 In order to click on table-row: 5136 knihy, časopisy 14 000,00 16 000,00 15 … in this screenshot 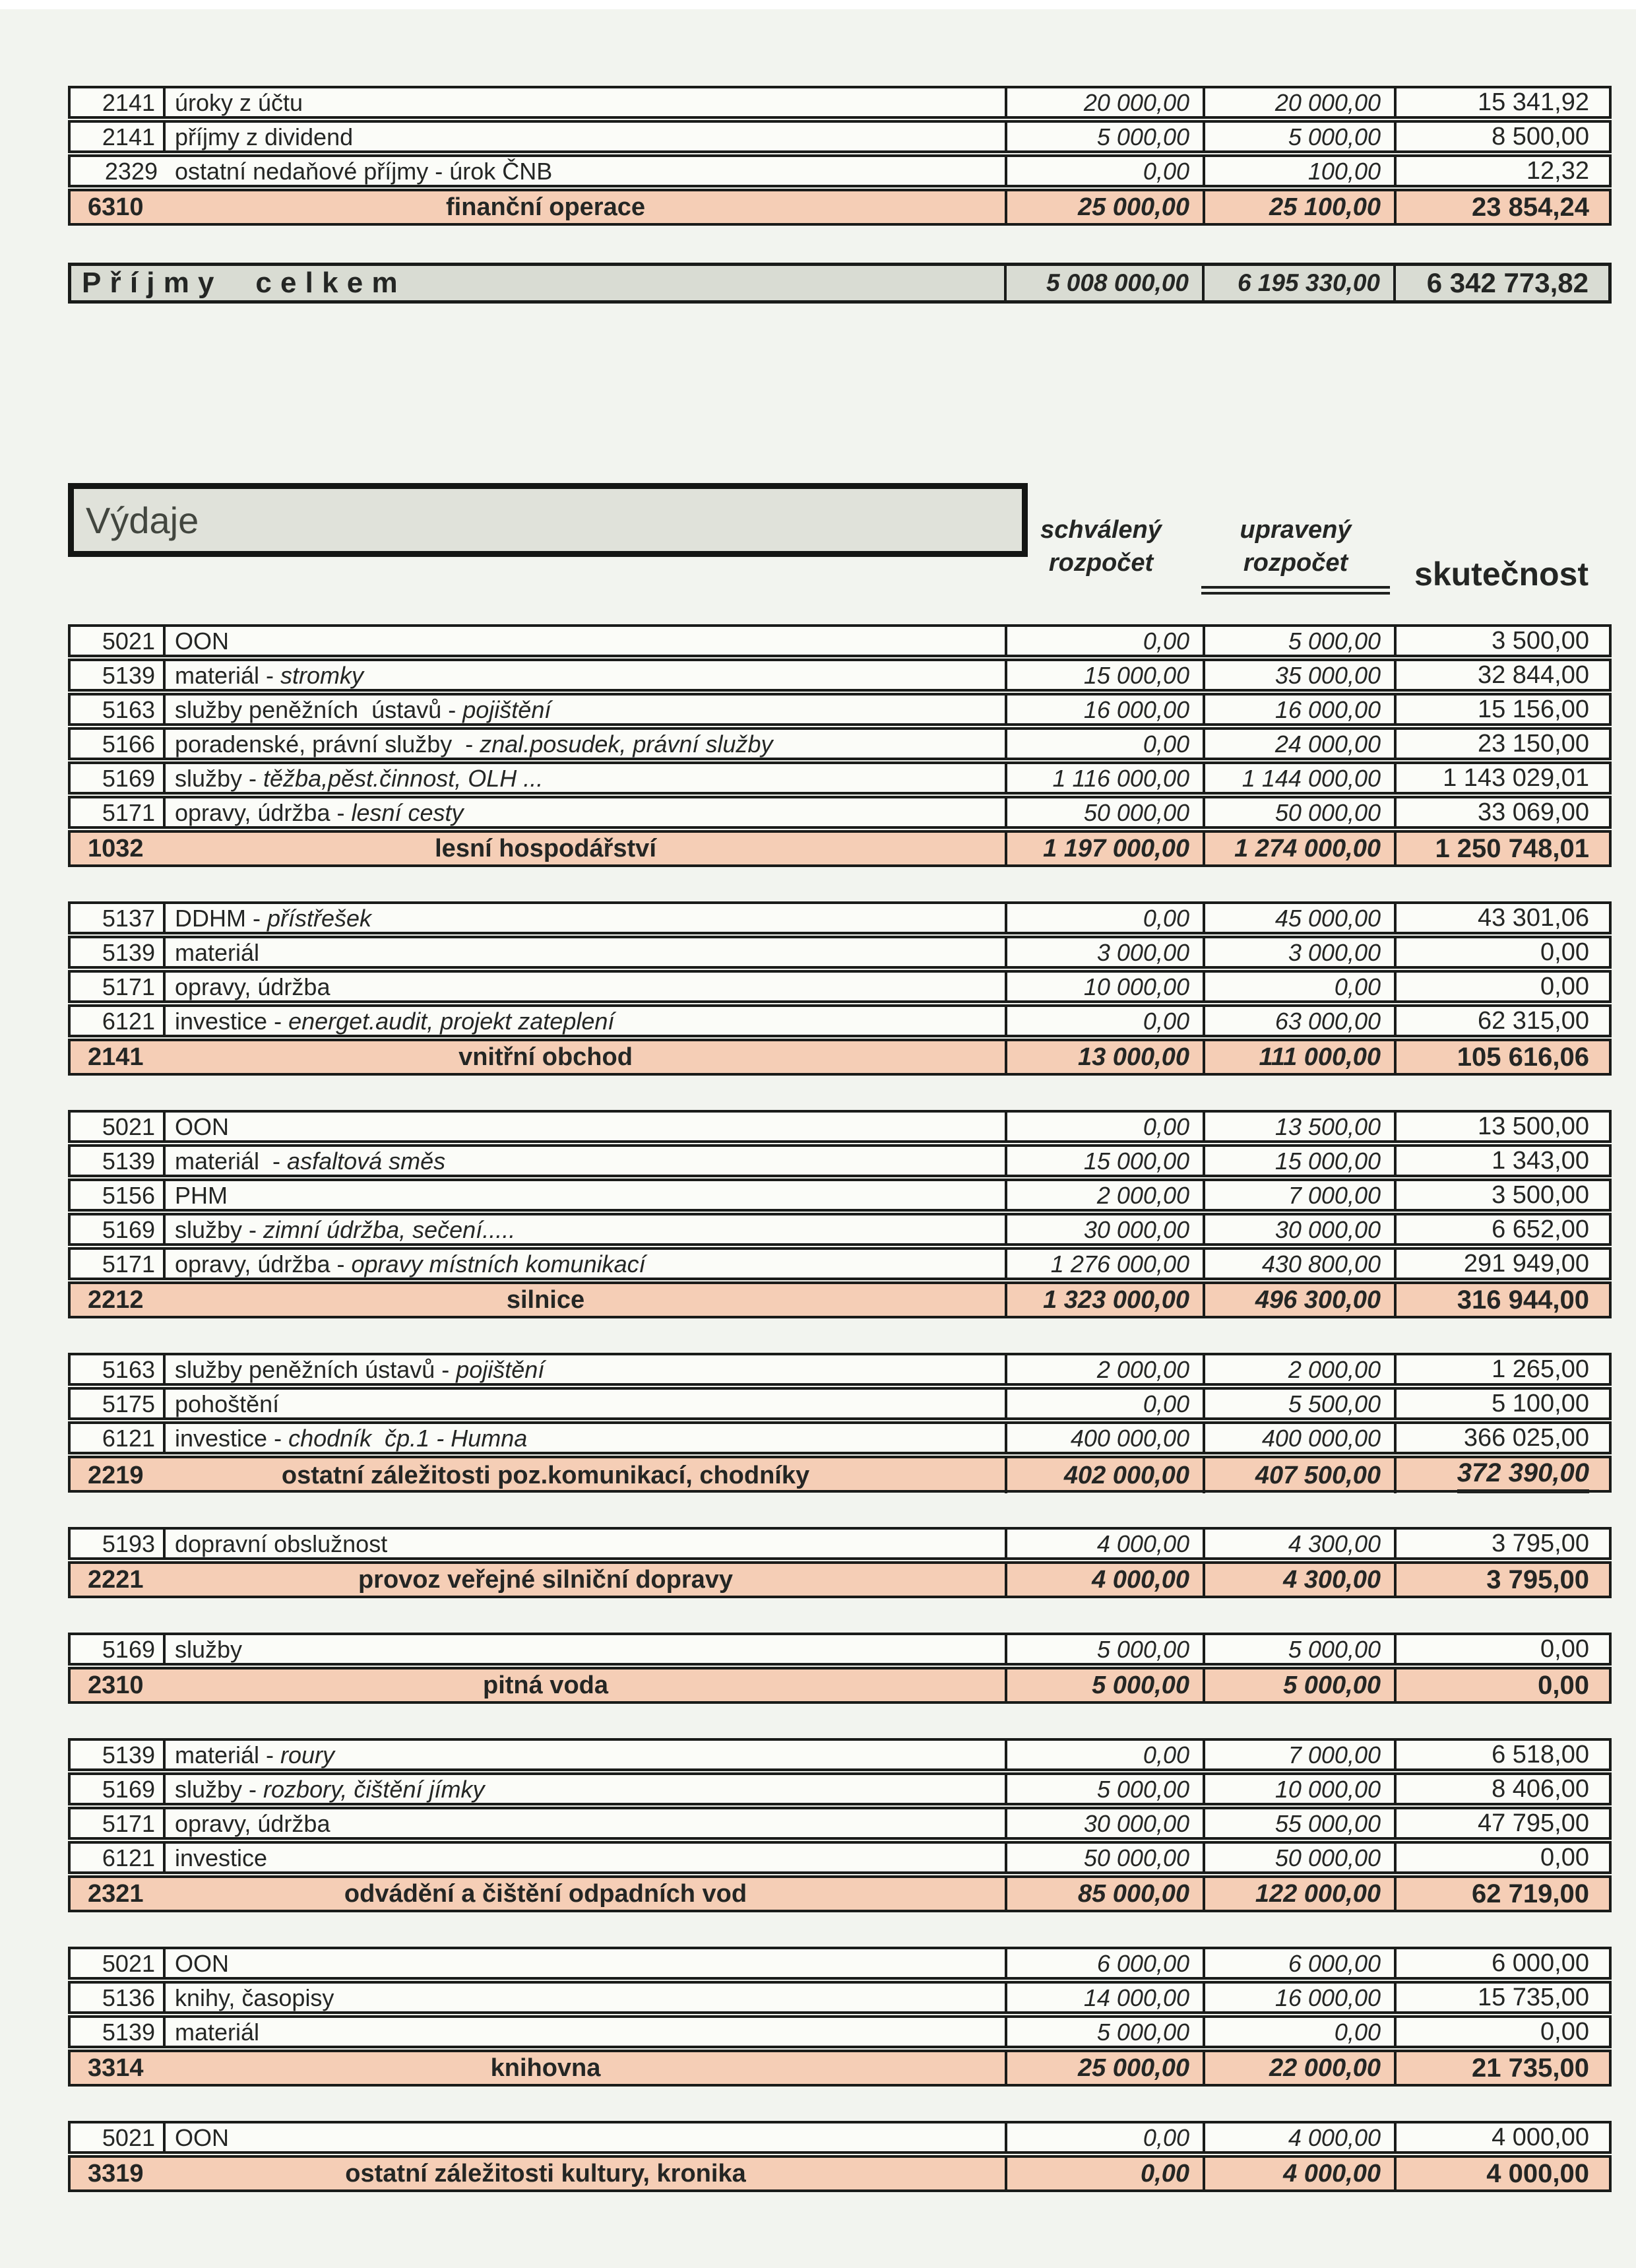, I will do `click(840, 1997)`.